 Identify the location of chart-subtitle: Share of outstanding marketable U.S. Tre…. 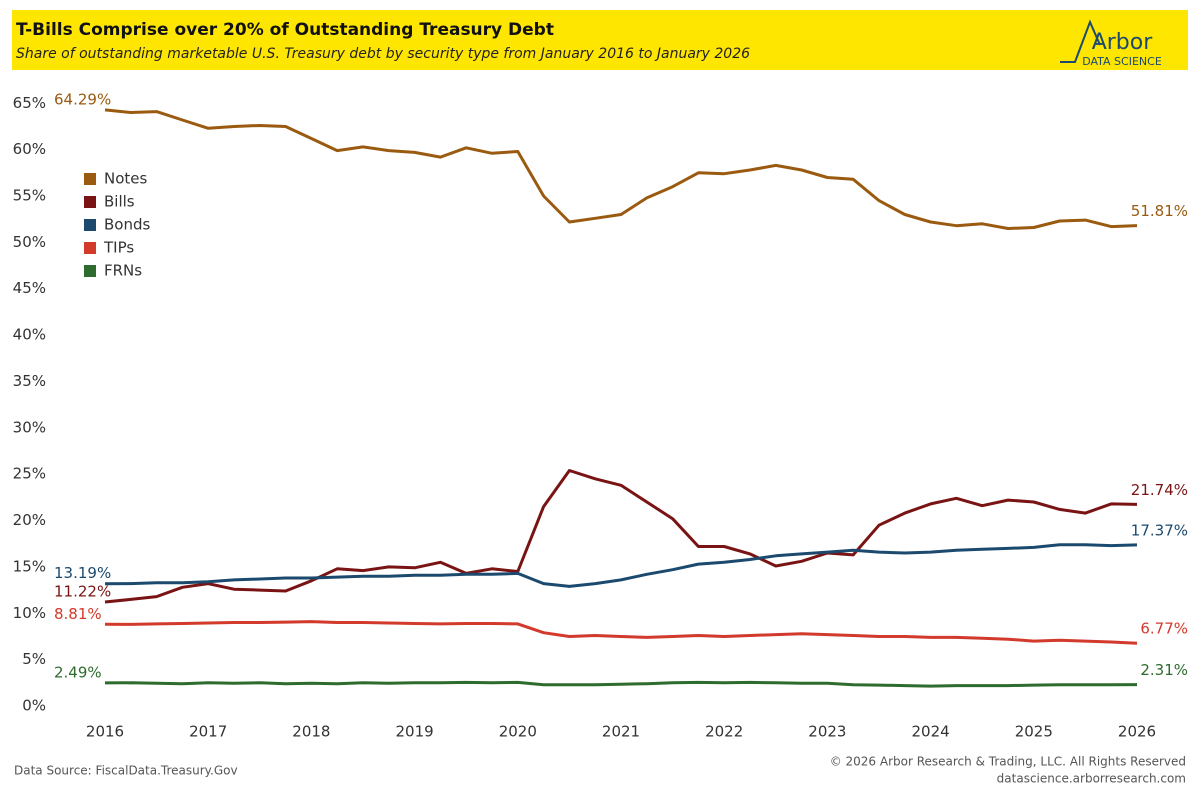
(383, 54).